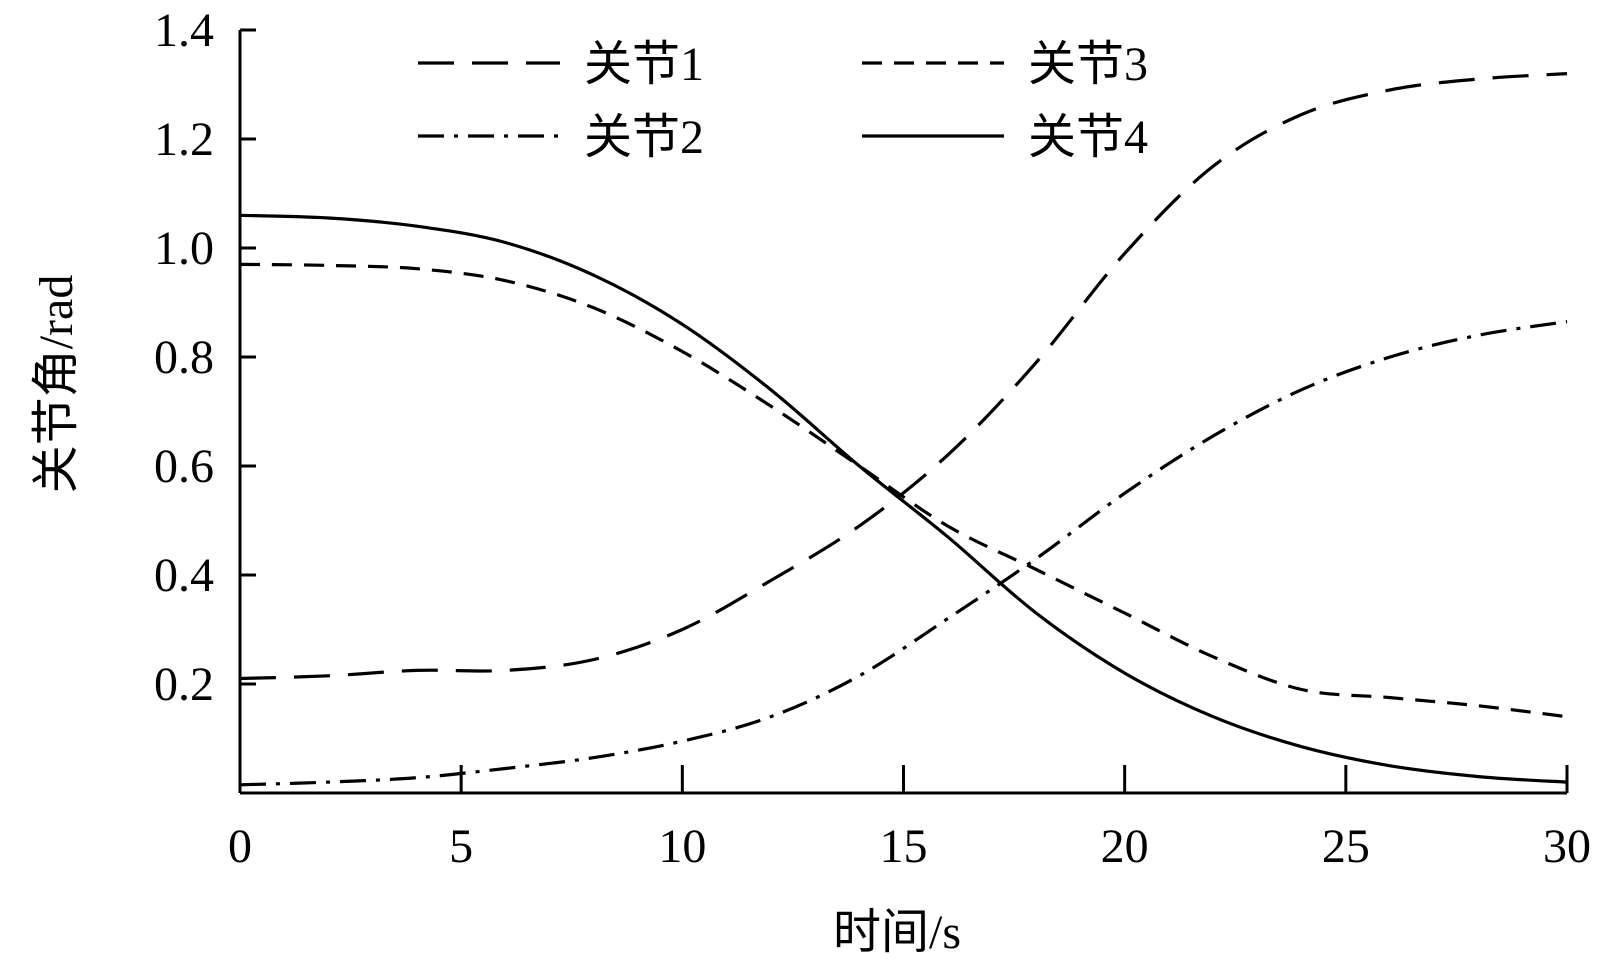 The width and height of the screenshot is (1601, 968). What do you see at coordinates (184, 466) in the screenshot?
I see `y-tick-label: 0.6` at bounding box center [184, 466].